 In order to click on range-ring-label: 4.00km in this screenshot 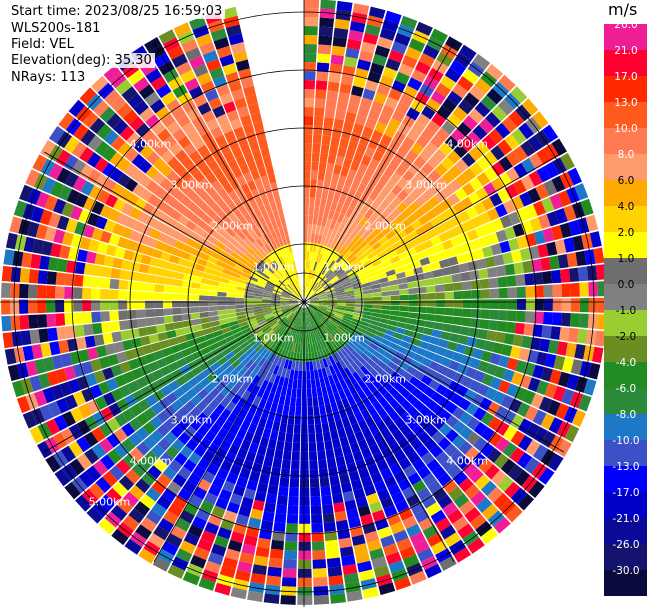, I will do `click(467, 460)`.